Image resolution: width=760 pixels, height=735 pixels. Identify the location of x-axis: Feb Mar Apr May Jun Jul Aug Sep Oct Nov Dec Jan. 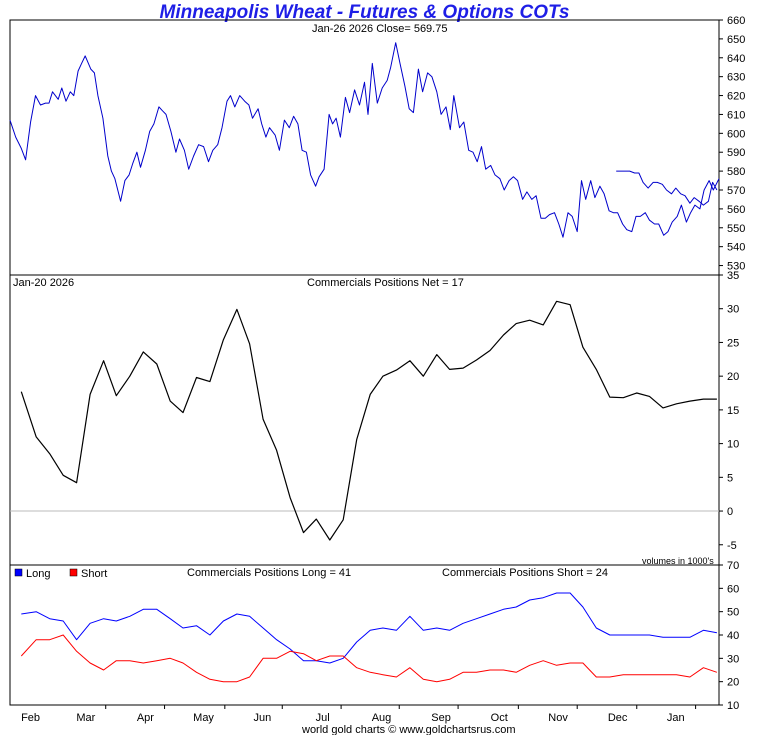
(359, 714).